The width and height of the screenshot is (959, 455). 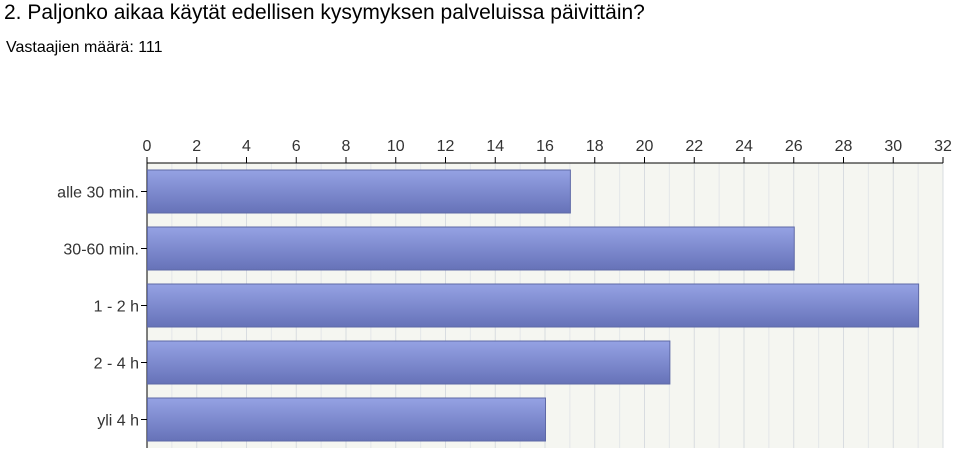 What do you see at coordinates (446, 146) in the screenshot?
I see `x-tick-label: 12` at bounding box center [446, 146].